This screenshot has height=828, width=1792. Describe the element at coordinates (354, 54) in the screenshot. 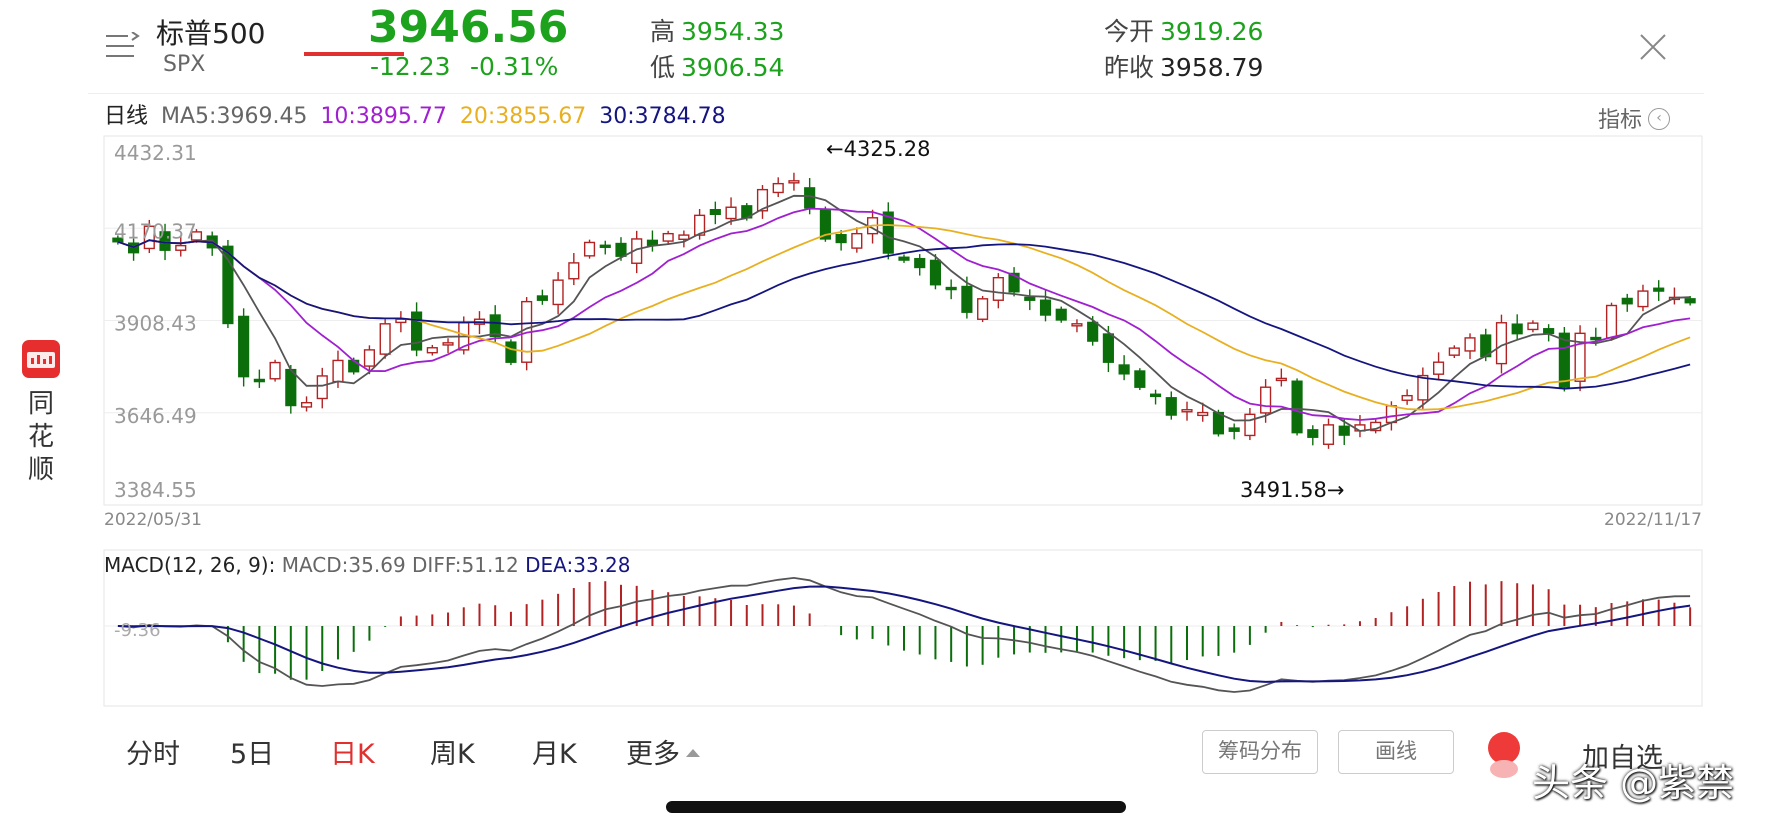

I see `active-tab-underline` at that location.